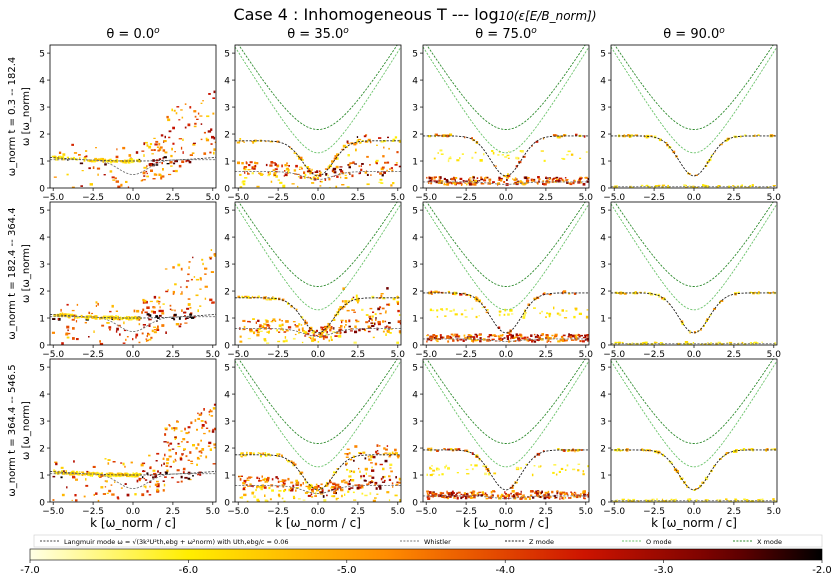  I want to click on column-title: θ = 0.0o, so click(133, 34).